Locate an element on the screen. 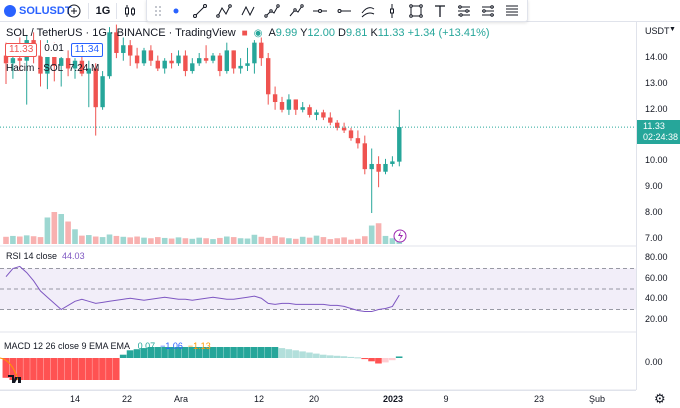 The height and width of the screenshot is (408, 680). vertical-line-button is located at coordinates (392, 11).